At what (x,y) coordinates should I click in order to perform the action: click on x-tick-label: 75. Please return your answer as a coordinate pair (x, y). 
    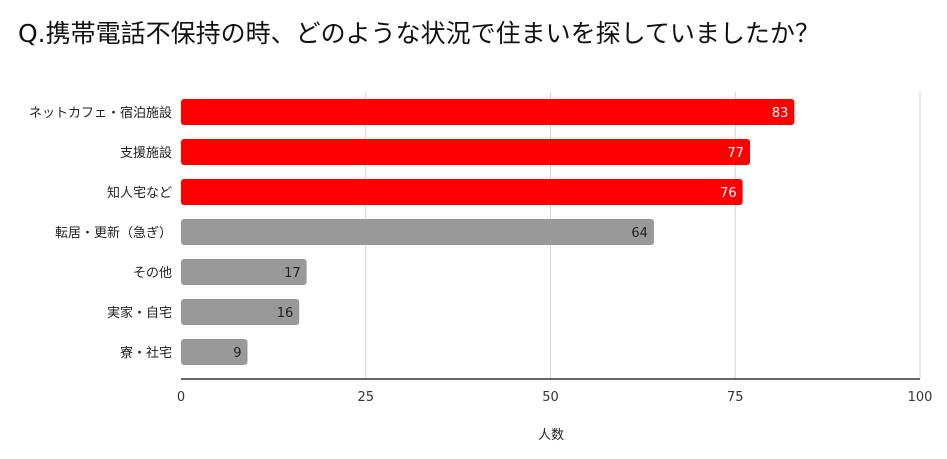
    Looking at the image, I should click on (735, 397).